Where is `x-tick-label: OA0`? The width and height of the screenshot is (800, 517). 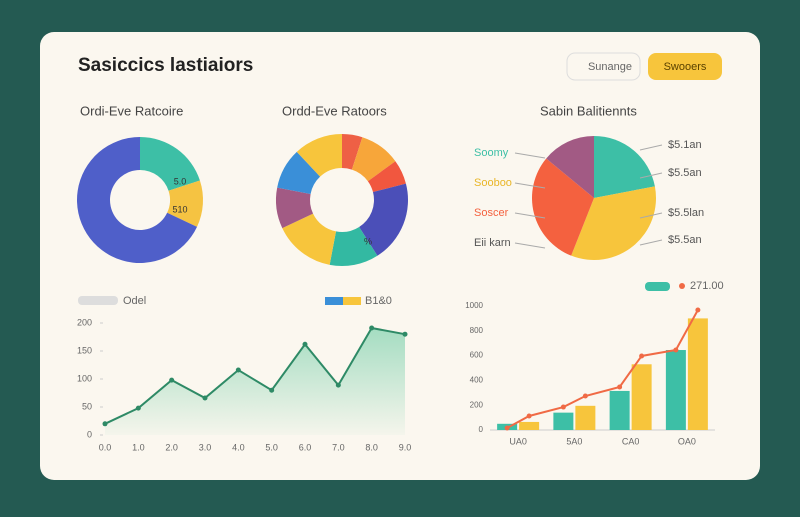 x-tick-label: OA0 is located at coordinates (687, 441).